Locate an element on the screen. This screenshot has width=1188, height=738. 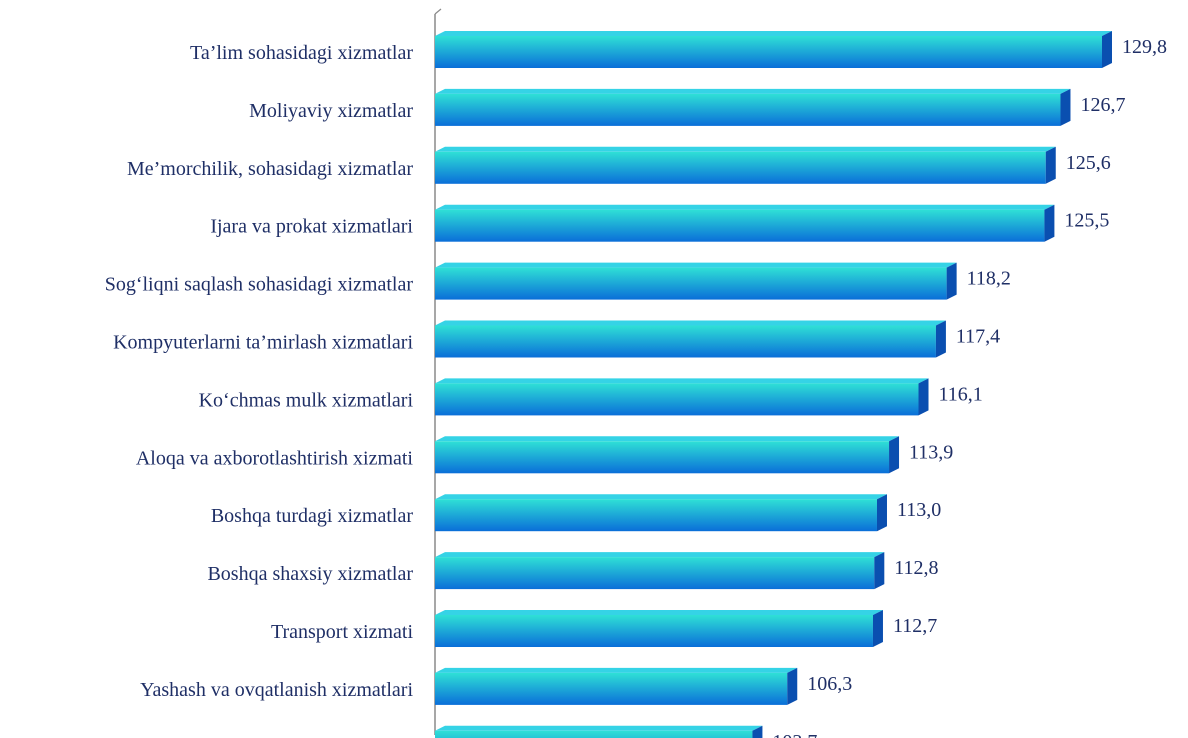
category-label: Aloqa va axborotlashtirish xizmati is located at coordinates (275, 458).